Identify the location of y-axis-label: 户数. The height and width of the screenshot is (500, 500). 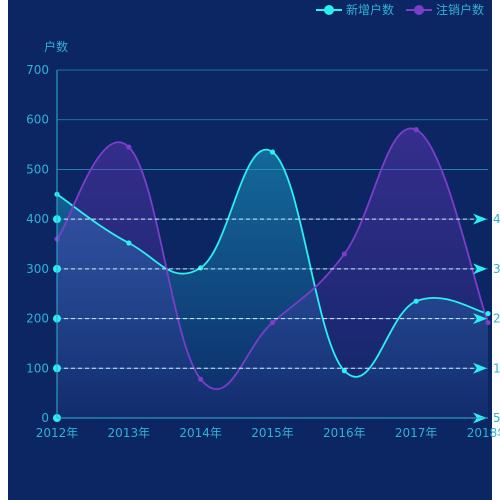
(56, 46).